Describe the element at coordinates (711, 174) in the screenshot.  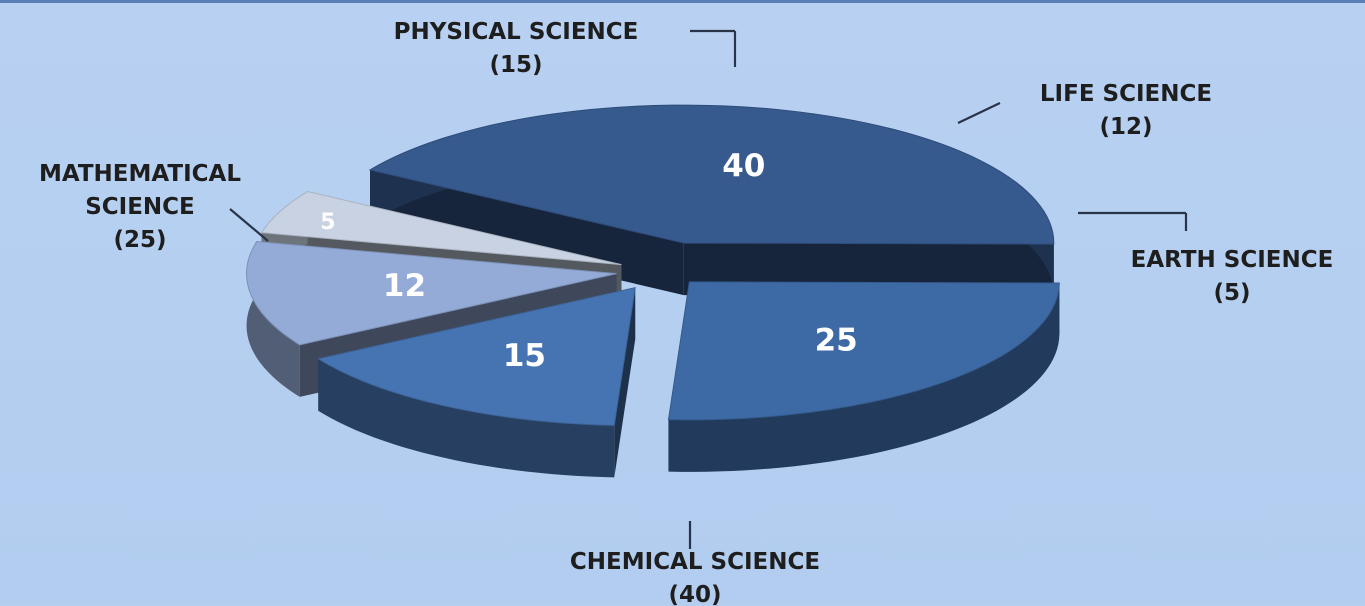
I see `pie-slice-chemical-science` at that location.